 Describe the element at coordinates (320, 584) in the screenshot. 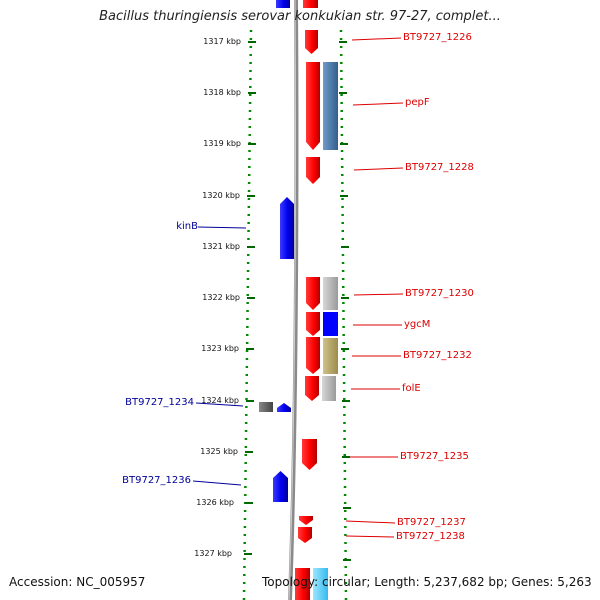

I see `cog-bar-partial` at that location.